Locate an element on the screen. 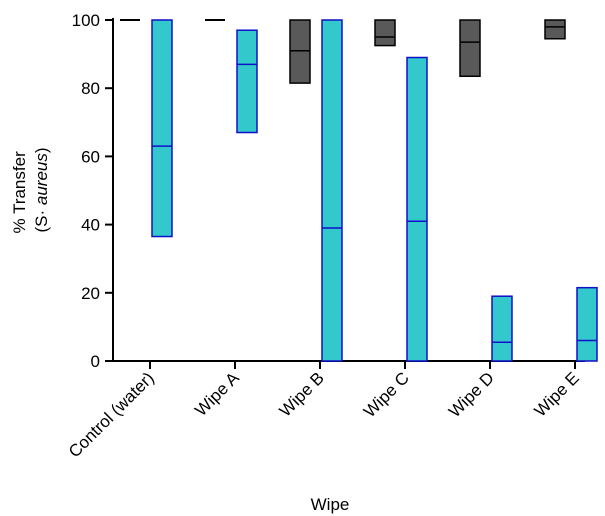 This screenshot has width=605, height=516. y-tick-label-20: 20 is located at coordinates (90, 293).